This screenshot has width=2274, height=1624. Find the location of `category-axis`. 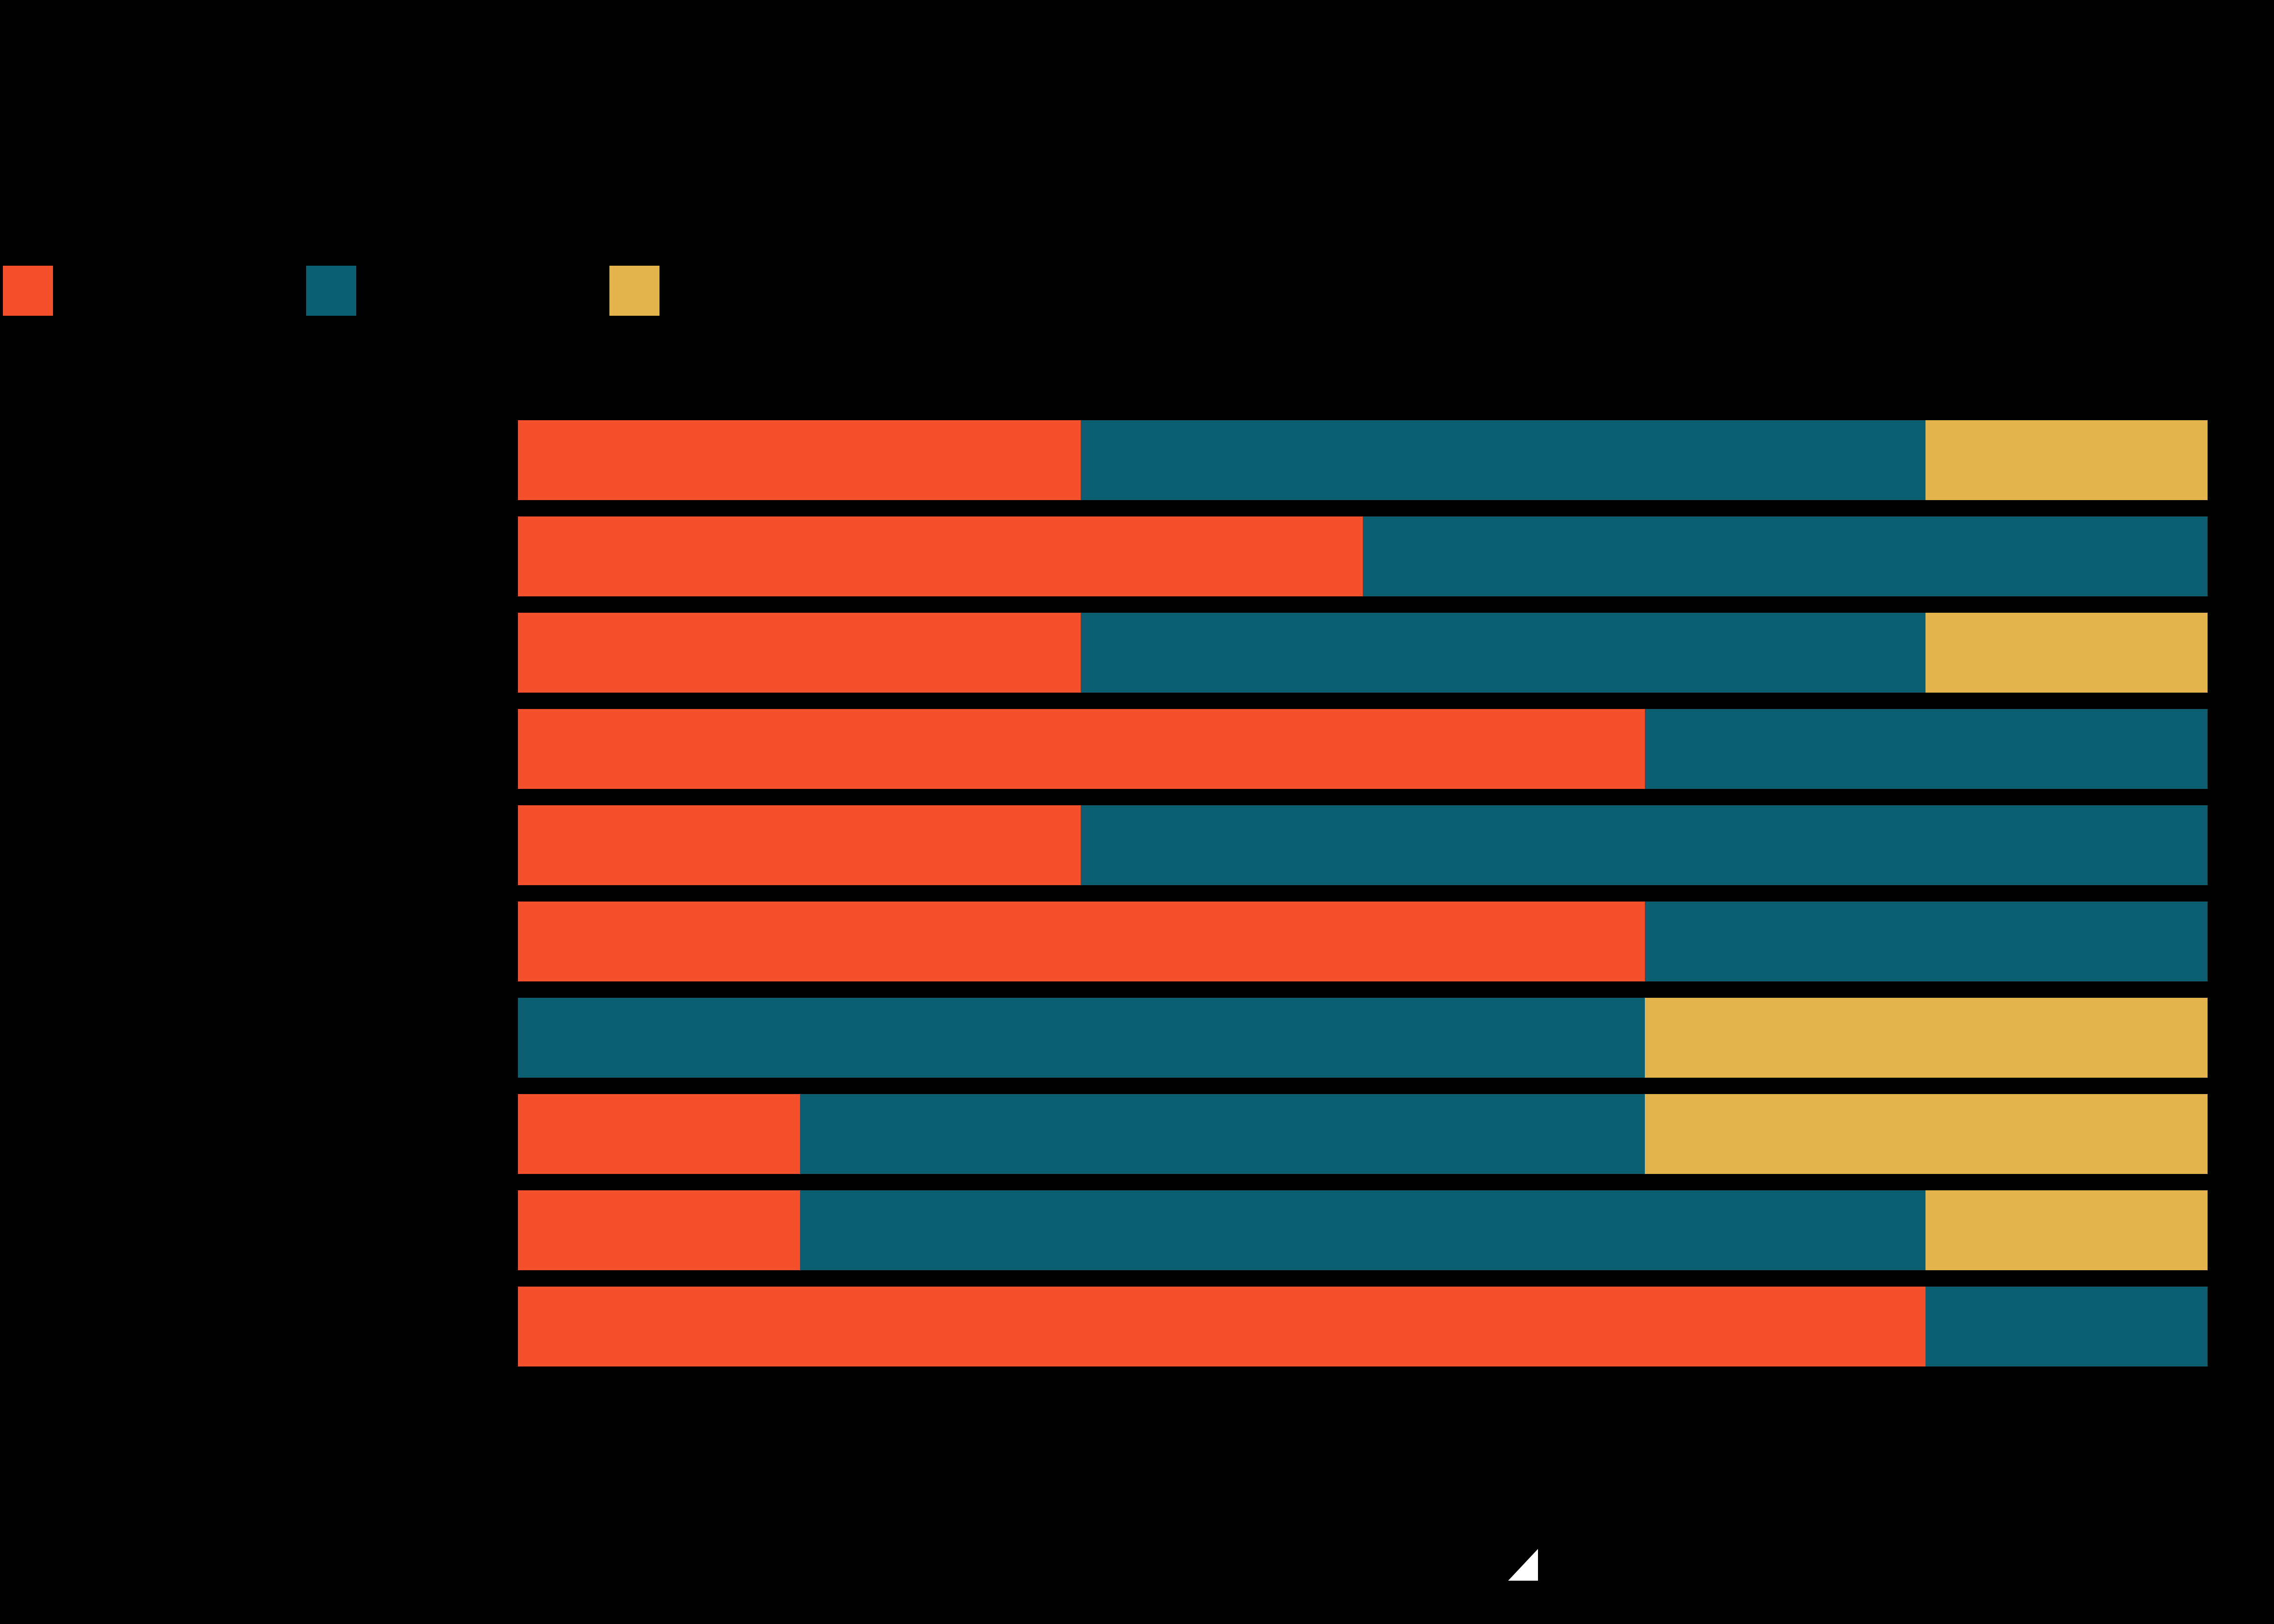

category-axis is located at coordinates (251, 901).